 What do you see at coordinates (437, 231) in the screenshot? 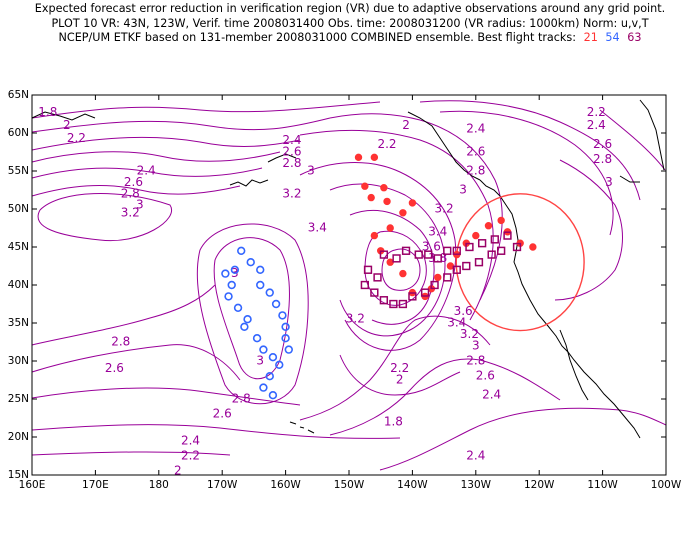
I see `contour-label: 3.4` at bounding box center [437, 231].